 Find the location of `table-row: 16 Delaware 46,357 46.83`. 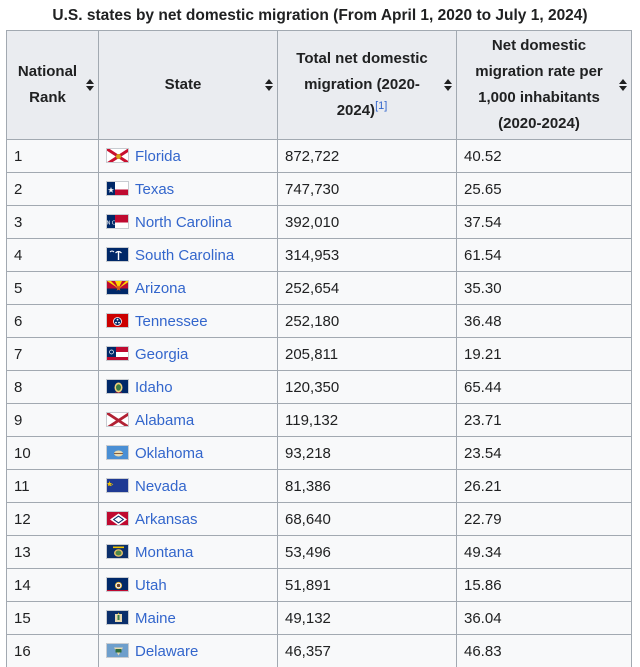

table-row: 16 Delaware 46,357 46.83 is located at coordinates (319, 650).